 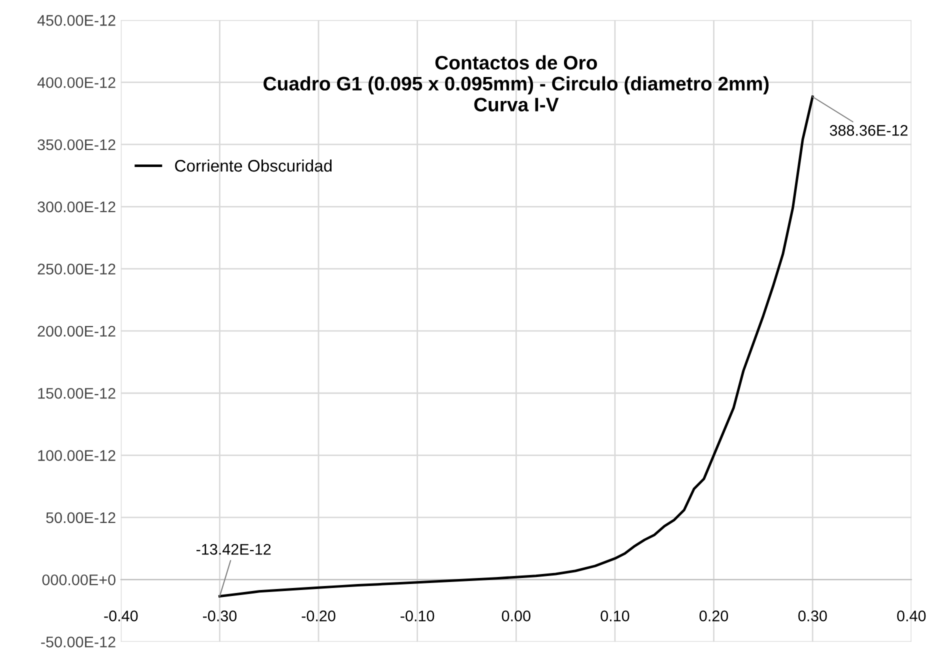 I want to click on y-tick-label: 400.00E-12, so click(x=76, y=82).